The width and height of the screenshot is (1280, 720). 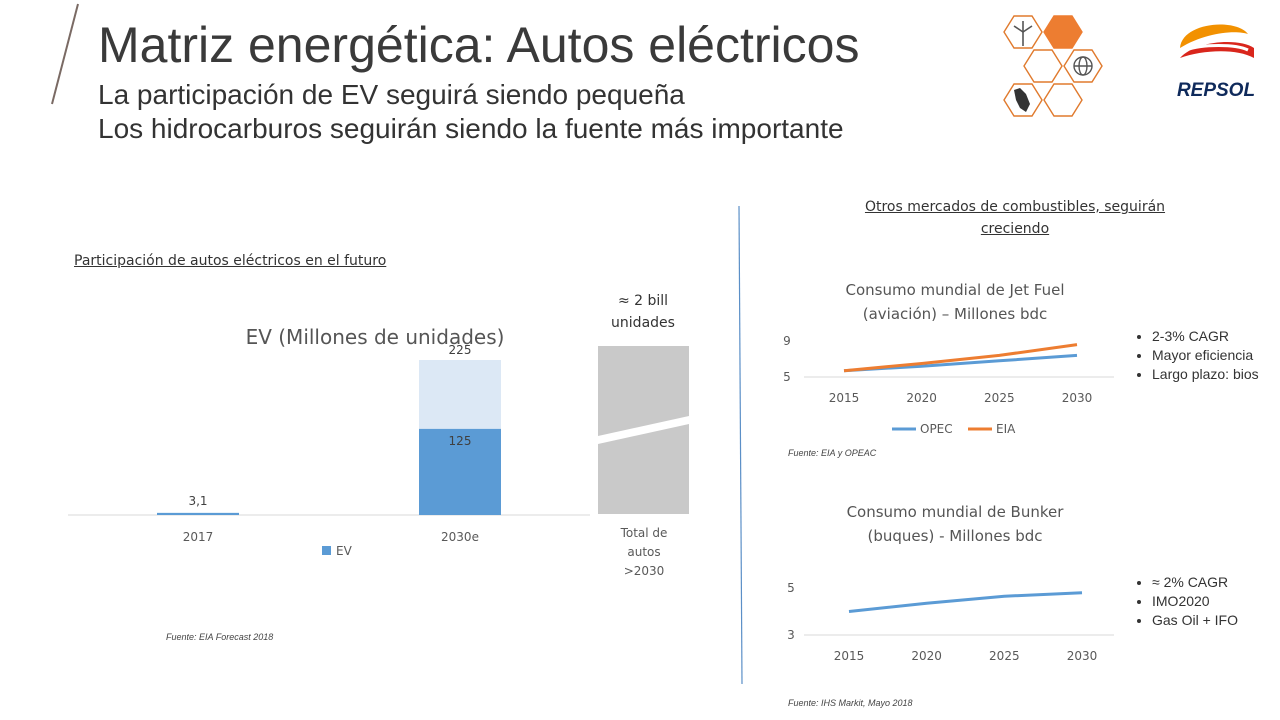 What do you see at coordinates (787, 377) in the screenshot?
I see `jet-y-tick: 5` at bounding box center [787, 377].